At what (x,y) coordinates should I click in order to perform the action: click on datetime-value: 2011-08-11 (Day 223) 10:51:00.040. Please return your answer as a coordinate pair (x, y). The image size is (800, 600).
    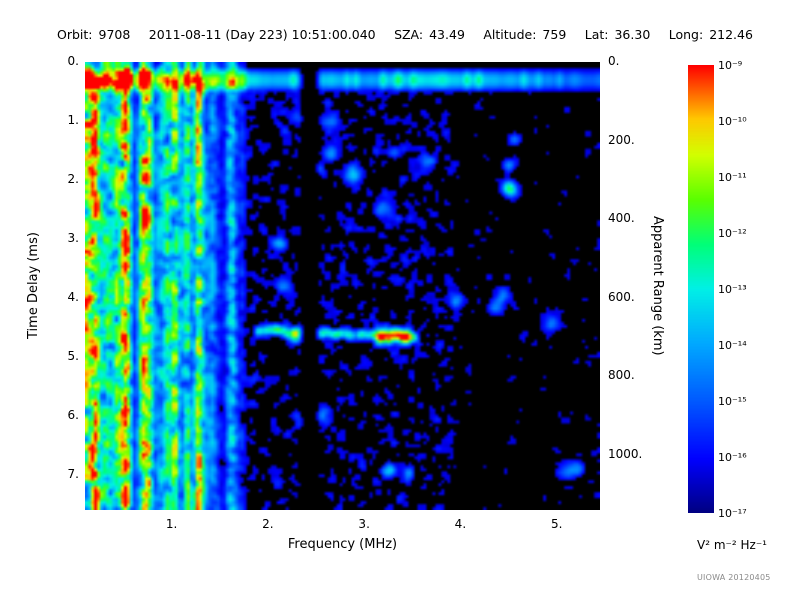
    Looking at the image, I should click on (262, 34).